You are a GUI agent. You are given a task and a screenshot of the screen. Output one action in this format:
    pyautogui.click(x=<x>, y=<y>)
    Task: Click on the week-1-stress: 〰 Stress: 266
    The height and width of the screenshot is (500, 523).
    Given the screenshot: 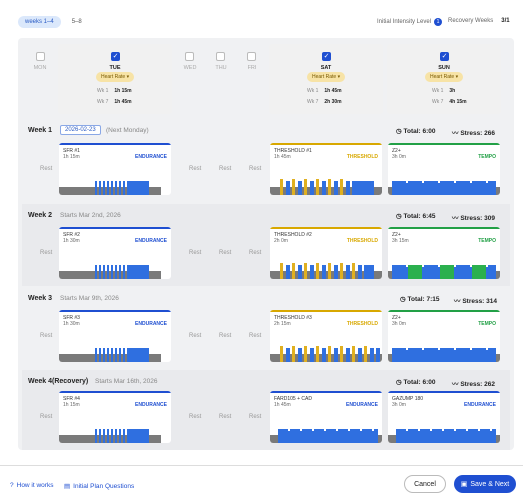 What is the action you would take?
    pyautogui.click(x=473, y=132)
    